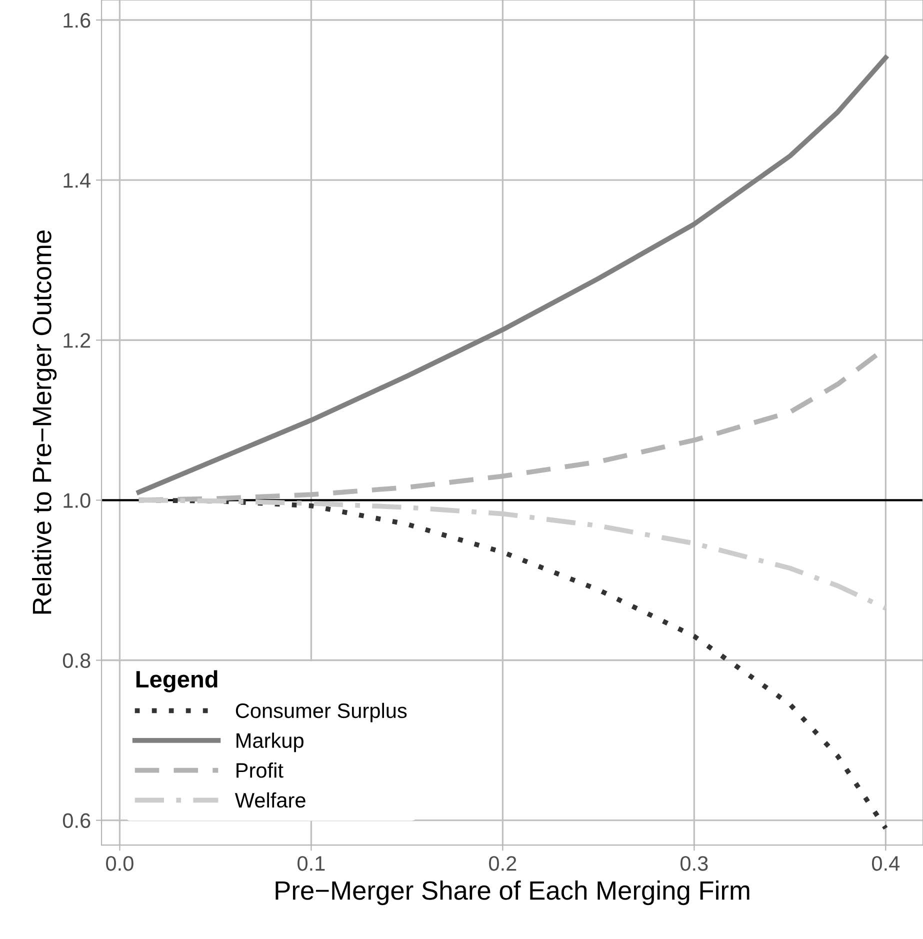  What do you see at coordinates (120, 863) in the screenshot?
I see `x-tick-label: 0.0` at bounding box center [120, 863].